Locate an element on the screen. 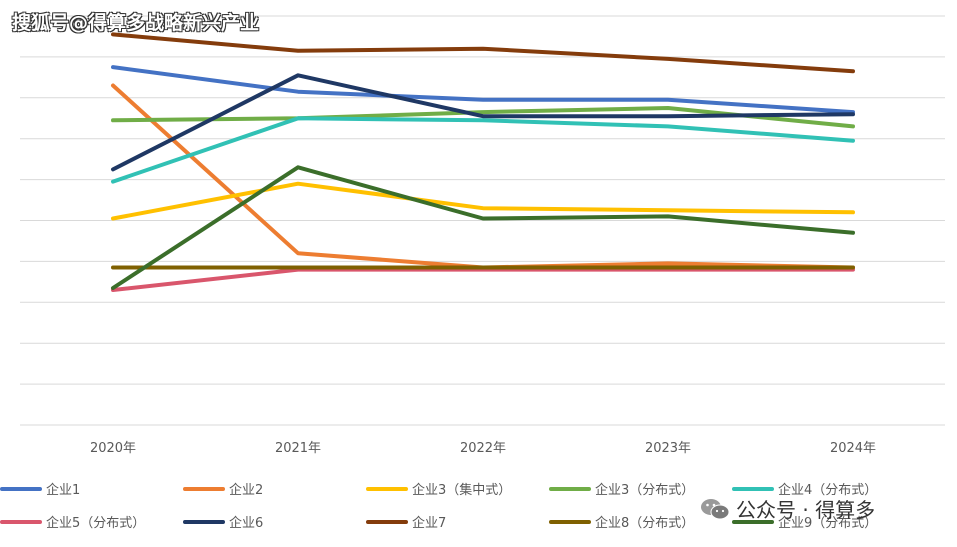 This screenshot has height=547, width=957. x-tick-label: 2021年 is located at coordinates (298, 448).